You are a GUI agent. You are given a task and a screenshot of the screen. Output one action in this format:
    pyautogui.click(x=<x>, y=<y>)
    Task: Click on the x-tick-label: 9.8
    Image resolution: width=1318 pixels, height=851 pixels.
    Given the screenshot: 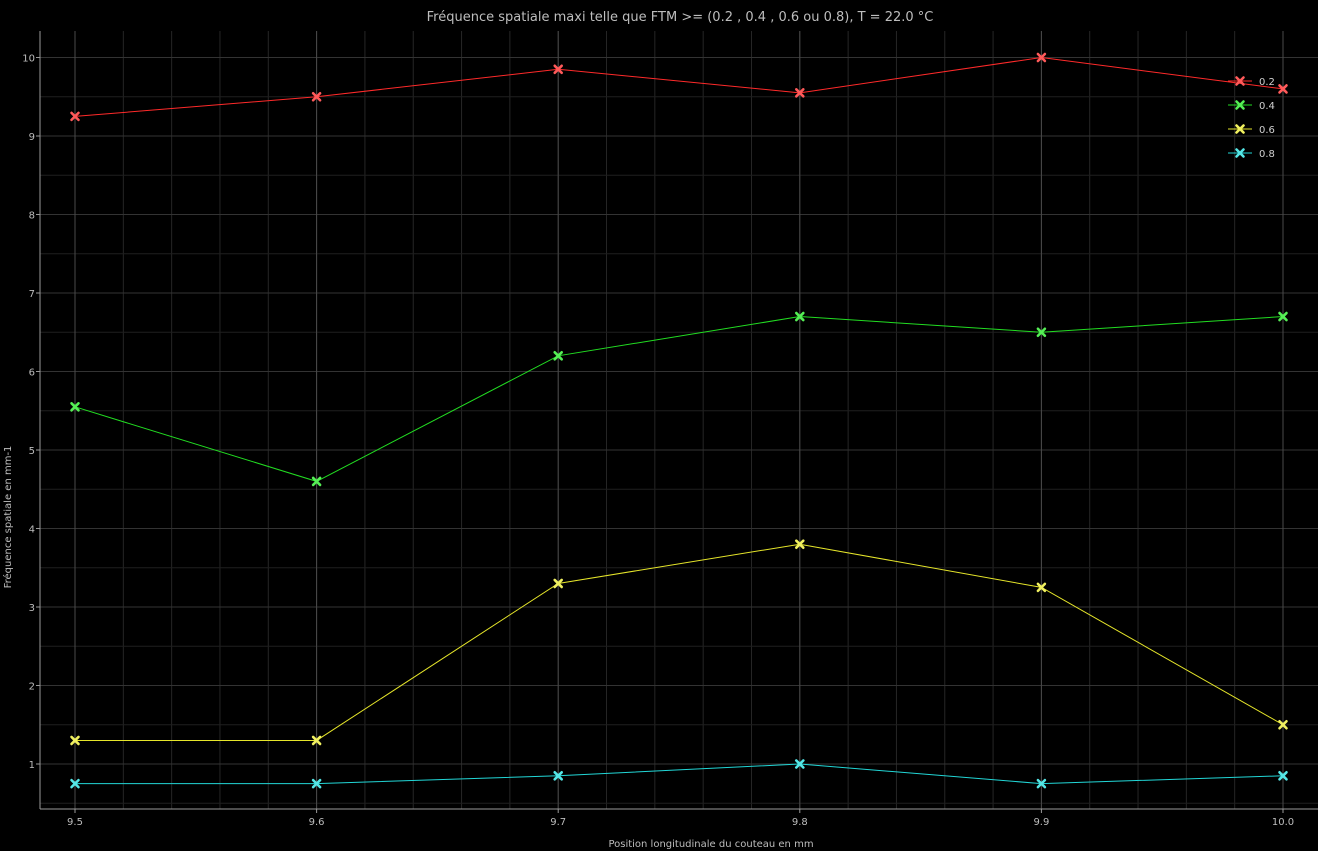 What is the action you would take?
    pyautogui.click(x=800, y=822)
    